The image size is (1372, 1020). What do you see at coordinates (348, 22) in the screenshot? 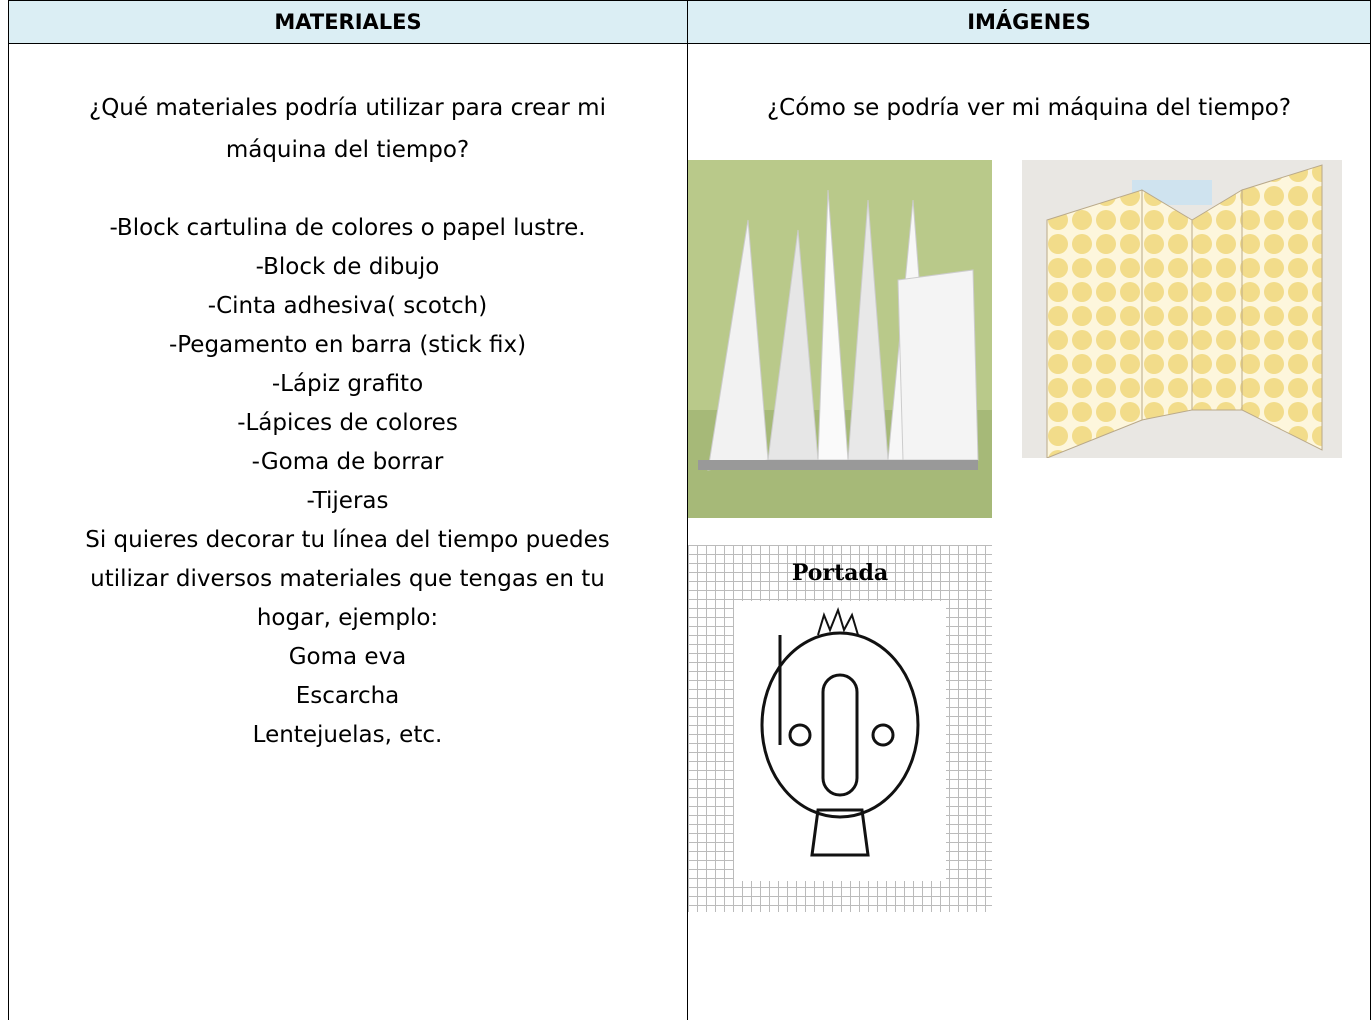
I see `header-materials: MATERIALES` at bounding box center [348, 22].